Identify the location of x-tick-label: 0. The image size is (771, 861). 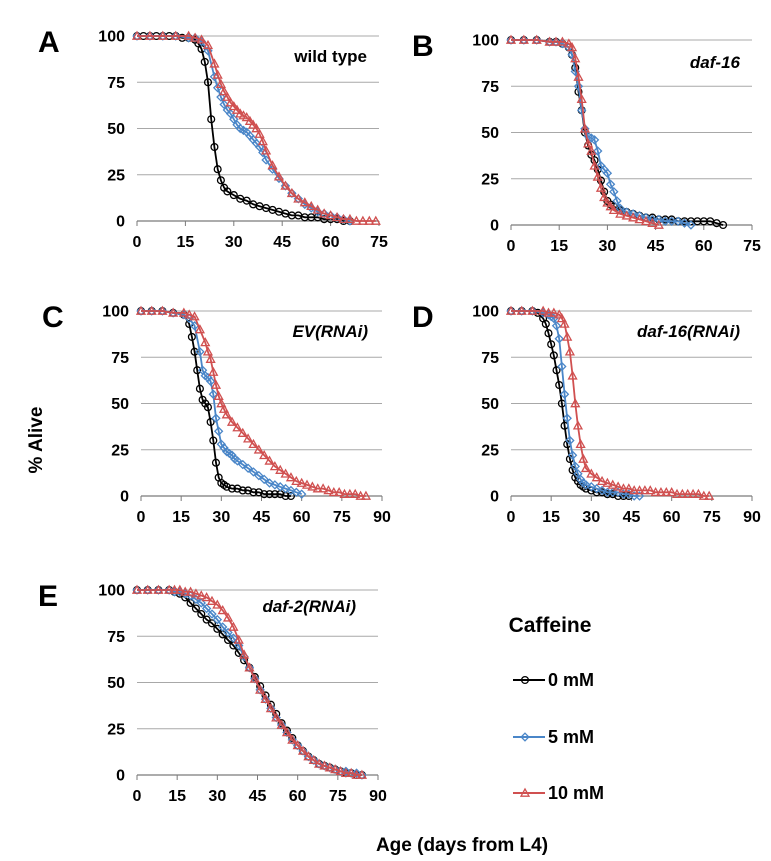
(137, 242).